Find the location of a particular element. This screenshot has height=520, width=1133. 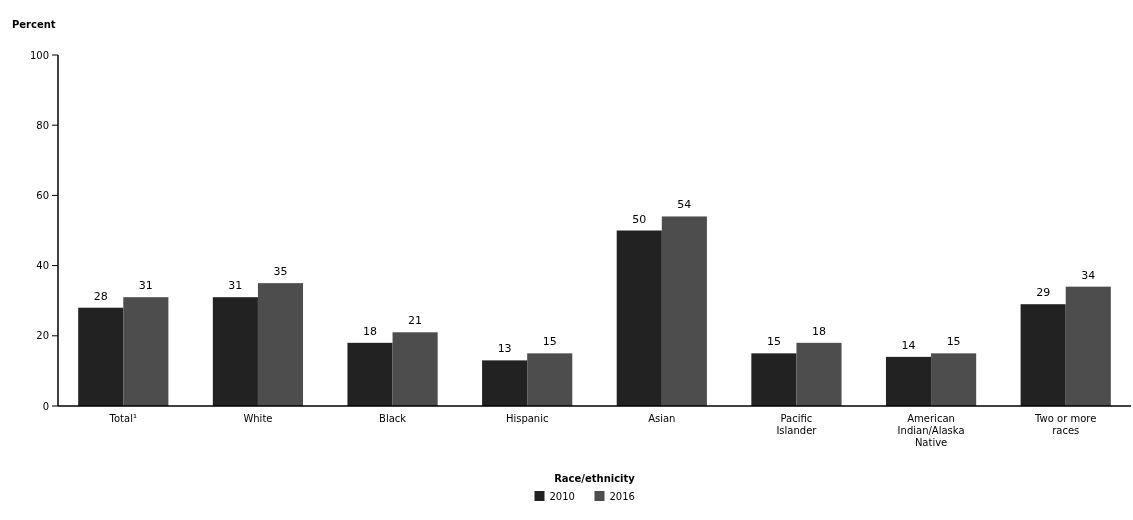

data-label: 54 is located at coordinates (684, 205).